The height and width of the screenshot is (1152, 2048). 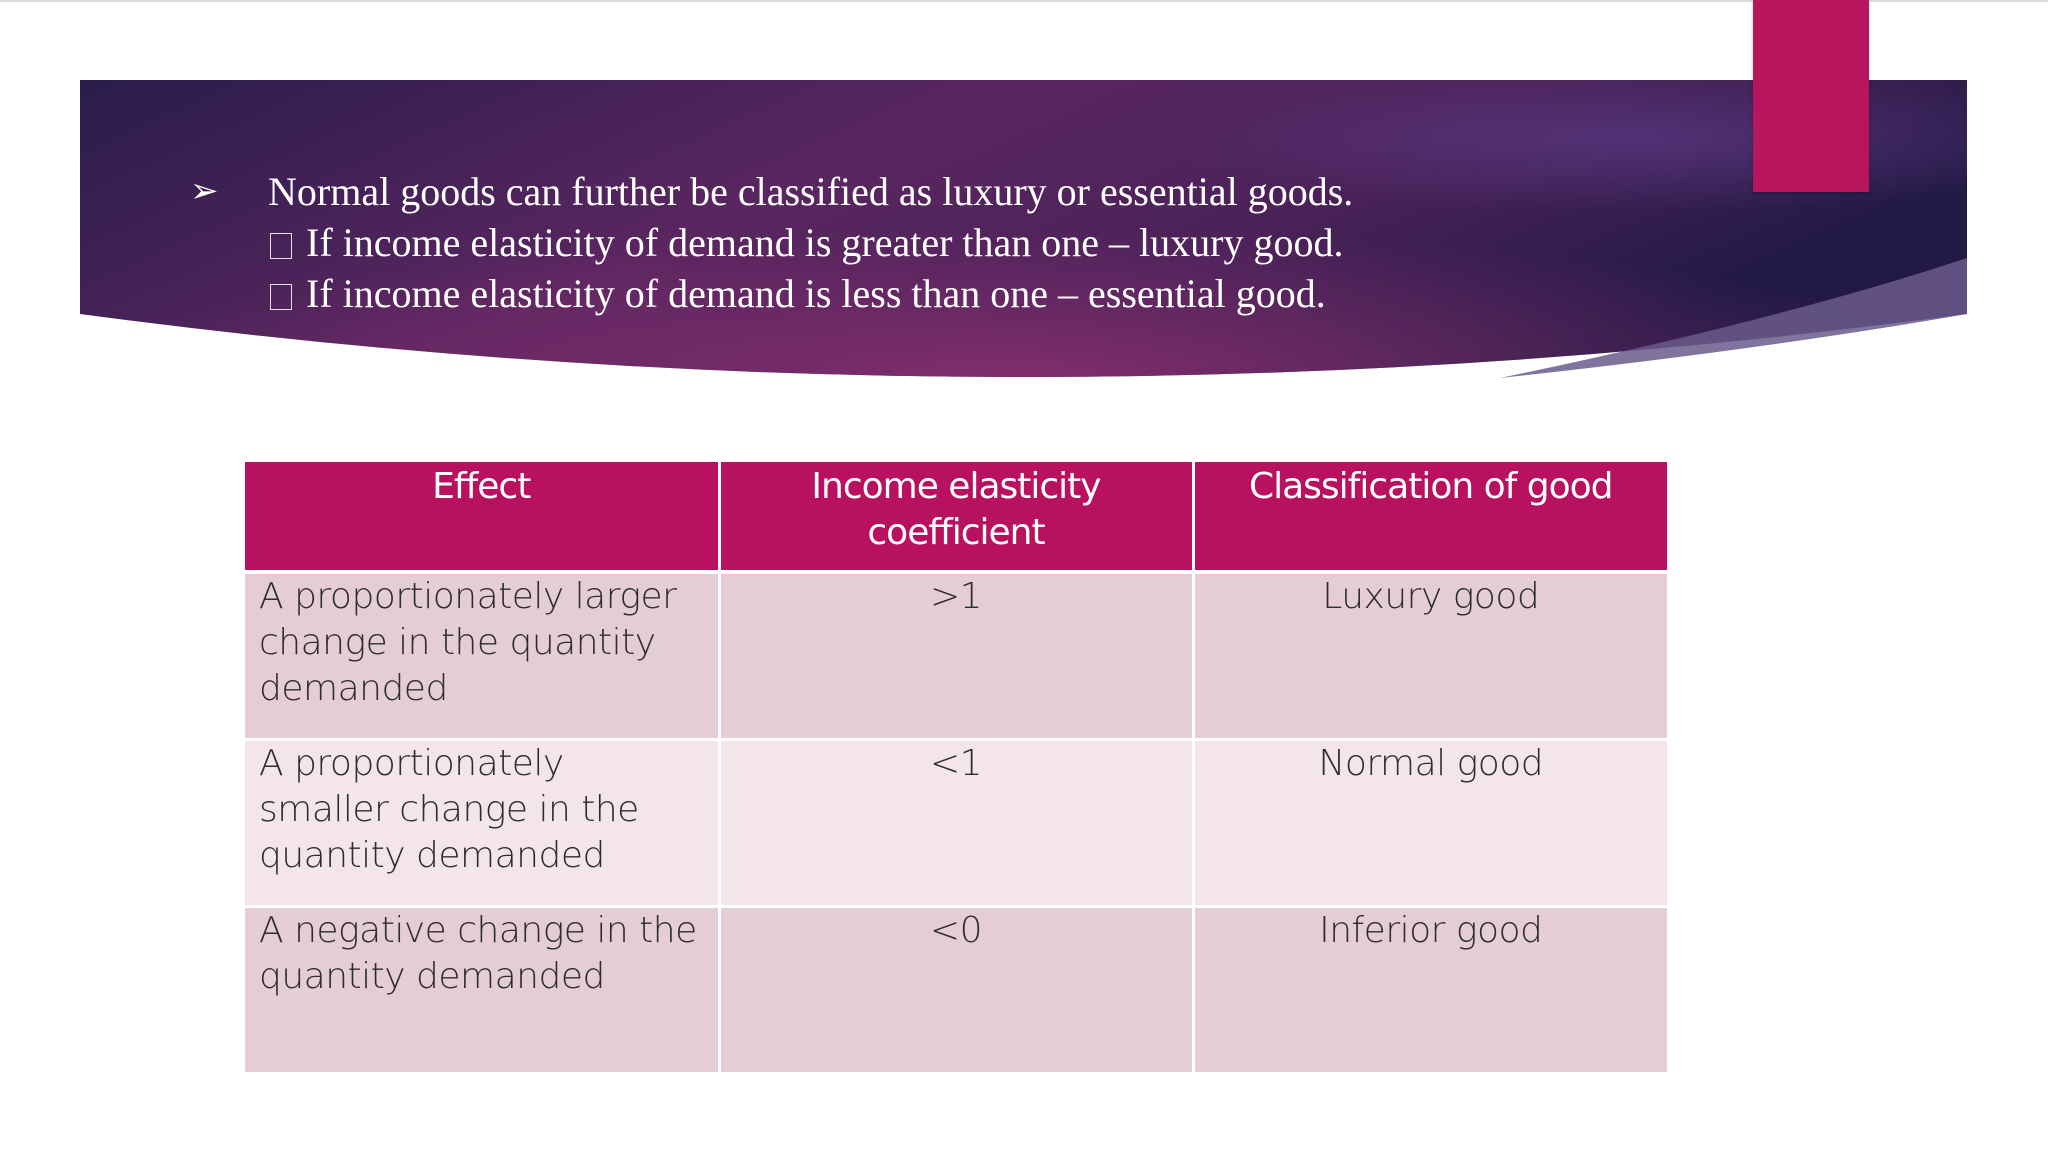 I want to click on header-classification: Classification of good, so click(x=1430, y=518).